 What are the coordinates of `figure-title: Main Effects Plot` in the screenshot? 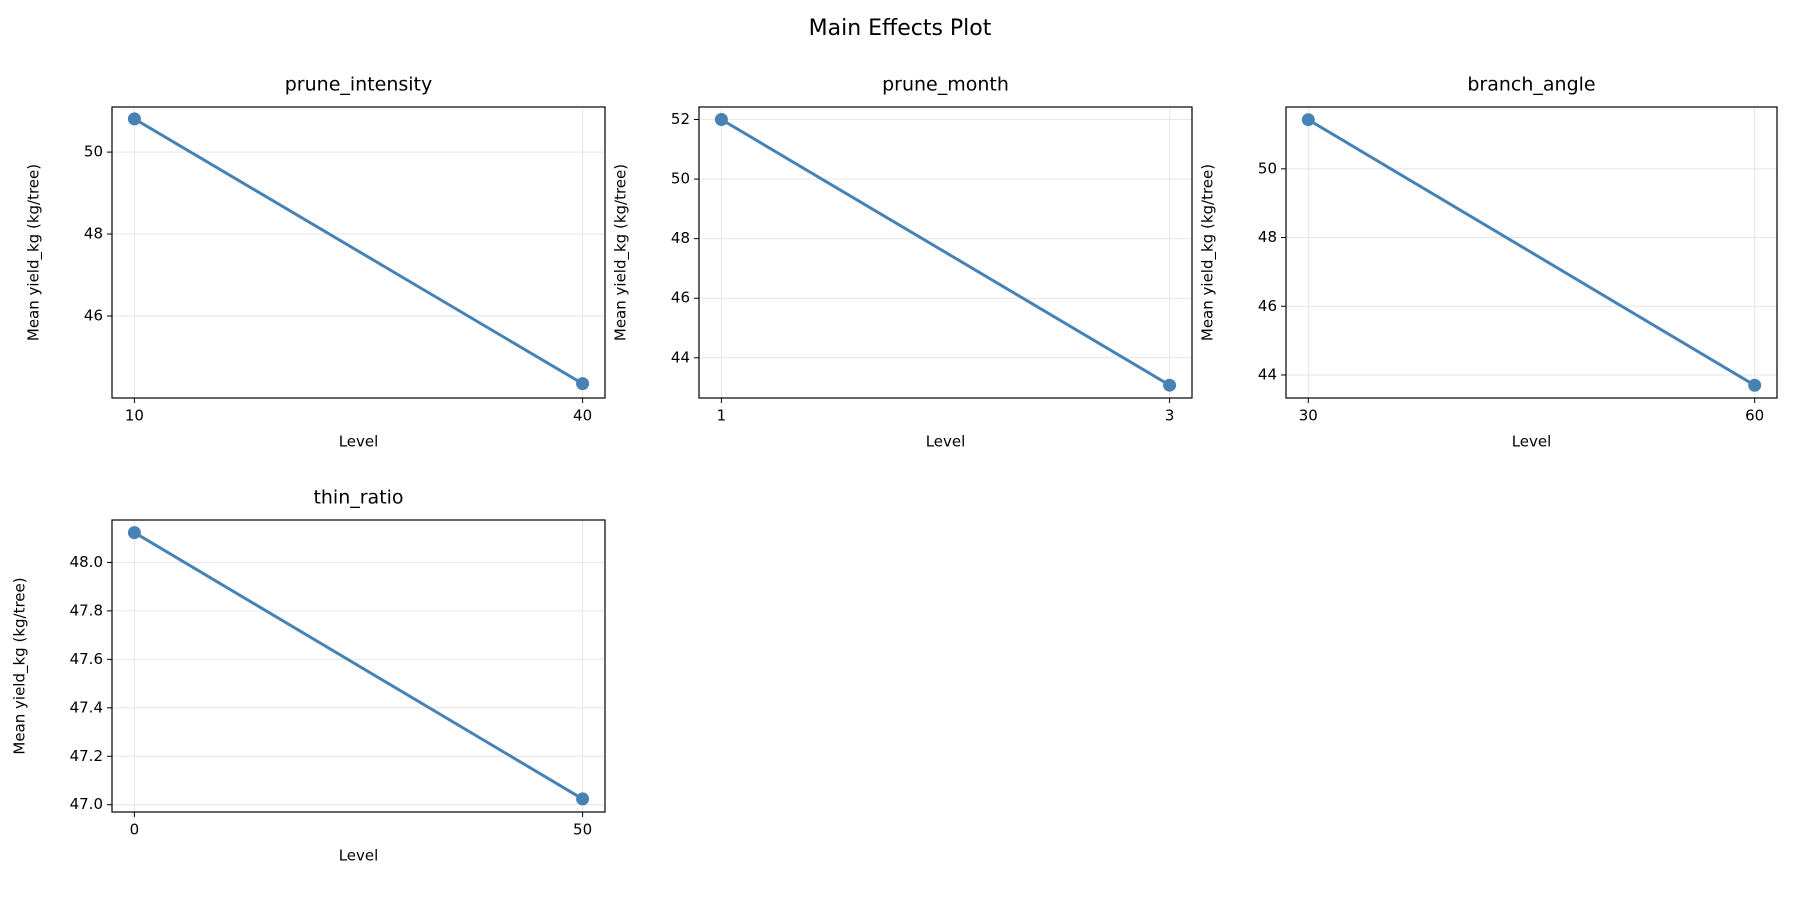 It's located at (900, 28).